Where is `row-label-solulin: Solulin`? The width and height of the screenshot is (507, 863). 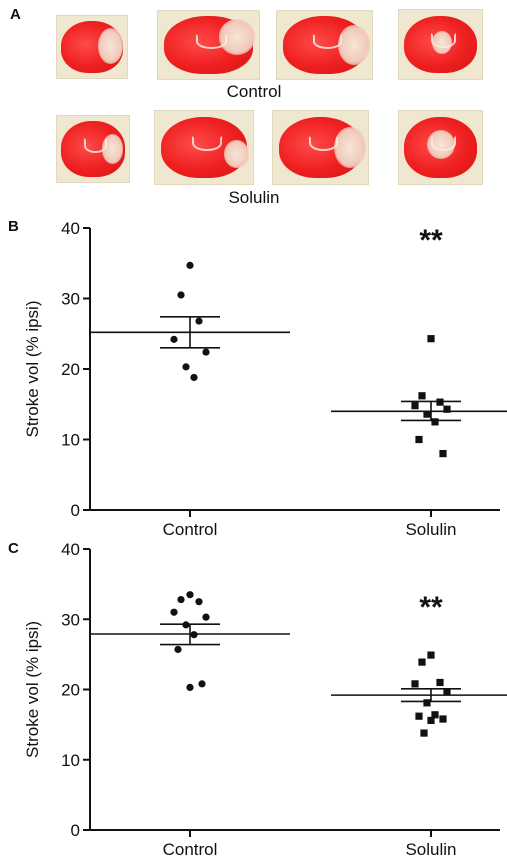
row-label-solulin: Solulin is located at coordinates (254, 197).